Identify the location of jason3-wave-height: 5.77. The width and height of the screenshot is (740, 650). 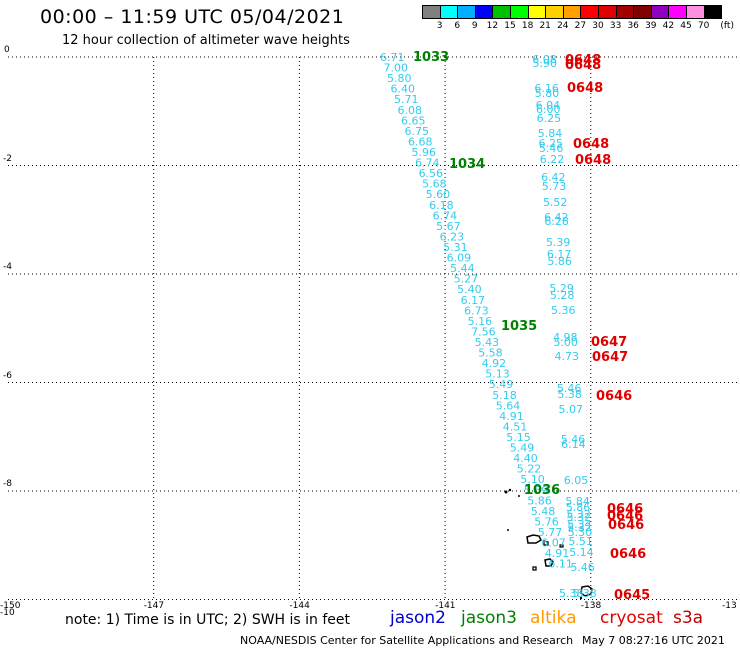
(550, 532).